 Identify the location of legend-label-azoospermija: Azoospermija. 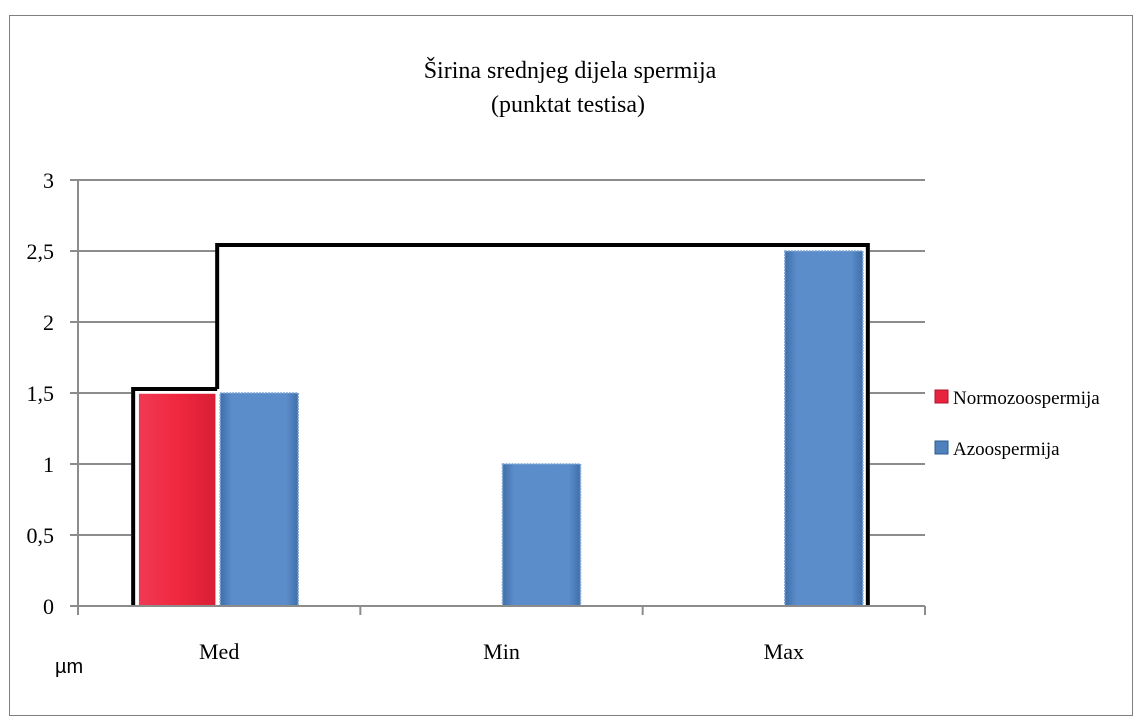
(1006, 449).